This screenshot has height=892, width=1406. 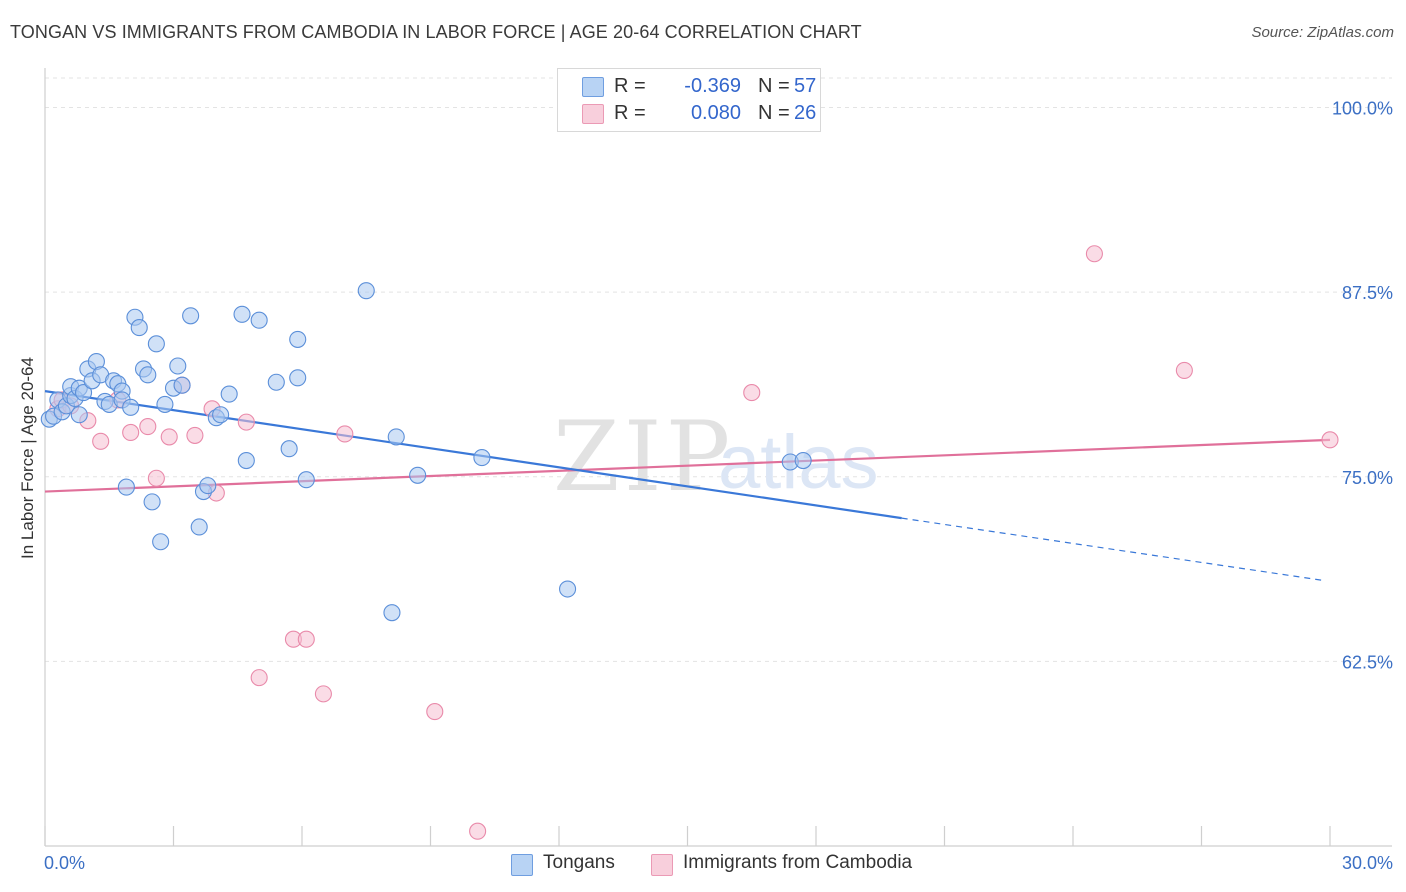 I want to click on y-axis-title: In Labor Force | Age 20-64, so click(x=27, y=458).